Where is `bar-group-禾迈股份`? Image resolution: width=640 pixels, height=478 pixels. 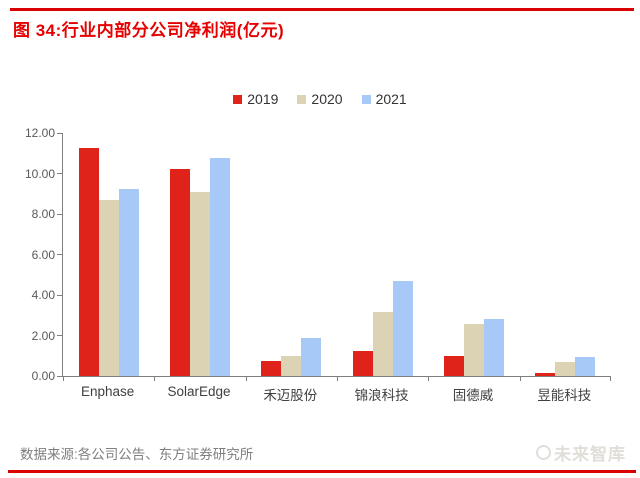
bar-group-禾迈股份 is located at coordinates (291, 254).